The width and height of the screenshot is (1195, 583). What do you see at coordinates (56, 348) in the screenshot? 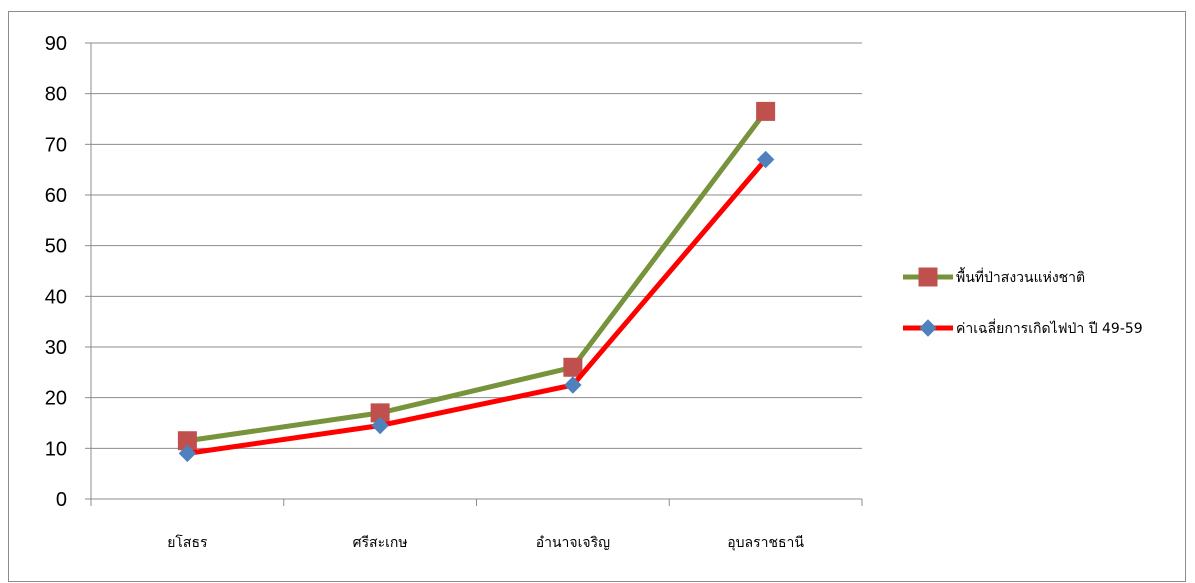
I see `y-tick-label: 30` at bounding box center [56, 348].